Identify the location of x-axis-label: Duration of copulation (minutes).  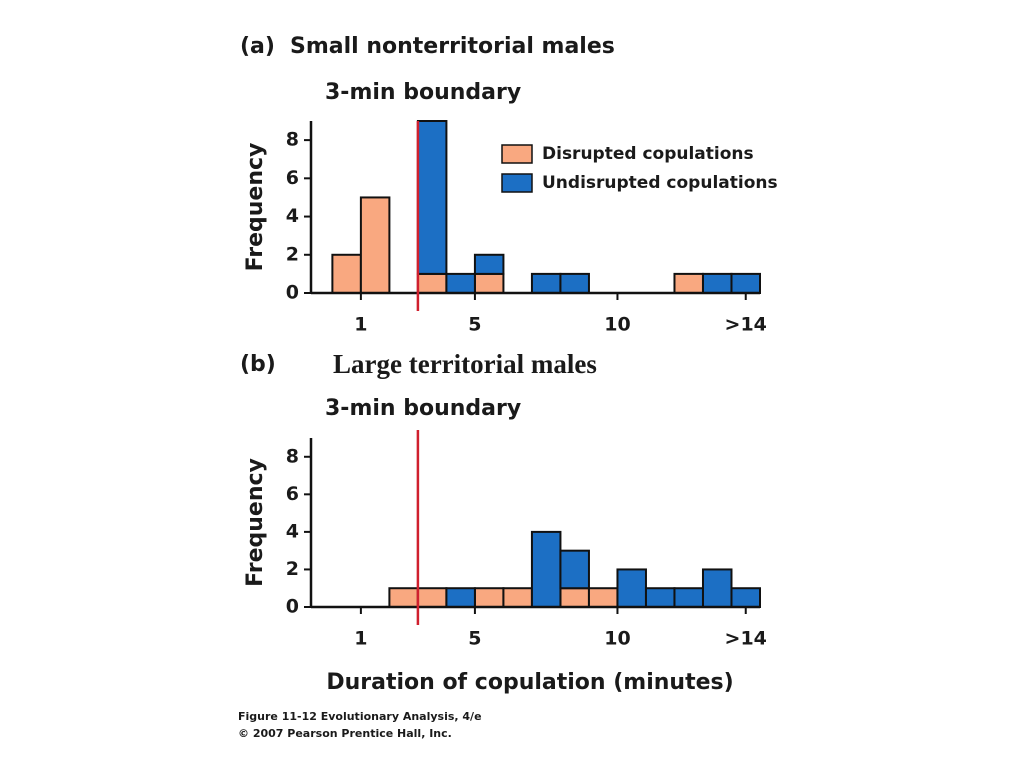
(529, 682).